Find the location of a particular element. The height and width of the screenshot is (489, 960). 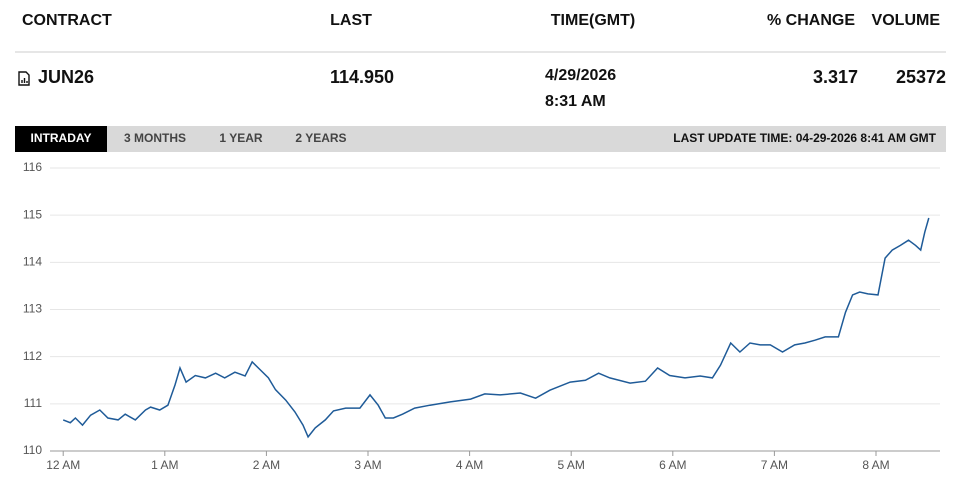

x-tick-label: 2 AM is located at coordinates (266, 465).